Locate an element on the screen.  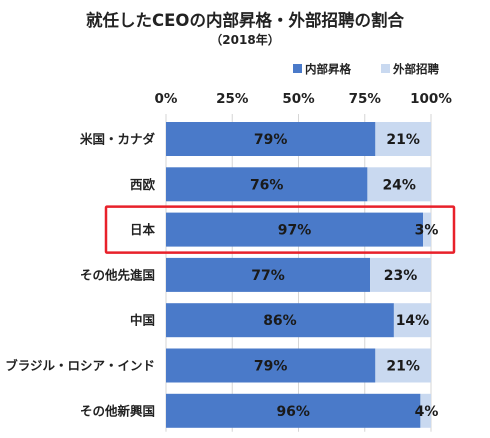
data-label-1-3: 23% is located at coordinates (401, 276).